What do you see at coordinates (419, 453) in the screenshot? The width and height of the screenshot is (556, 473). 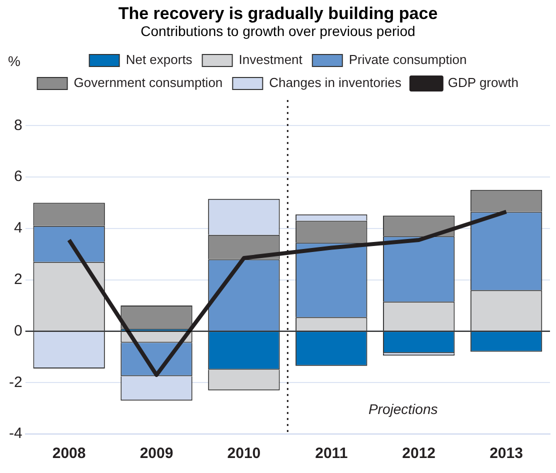 I see `x-tick-label: 2012` at bounding box center [419, 453].